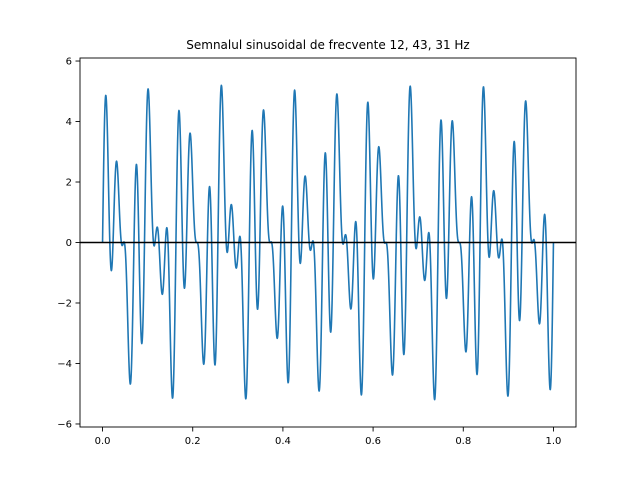 The width and height of the screenshot is (640, 480). What do you see at coordinates (69, 122) in the screenshot?
I see `y-tick-label: 4` at bounding box center [69, 122].